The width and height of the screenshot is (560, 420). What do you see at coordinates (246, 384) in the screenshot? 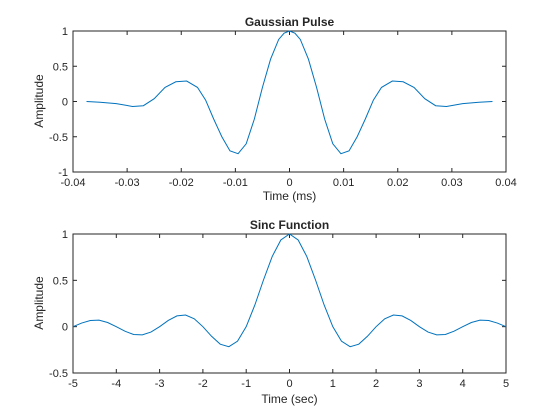
I see `x-tick-label: -1` at bounding box center [246, 384].